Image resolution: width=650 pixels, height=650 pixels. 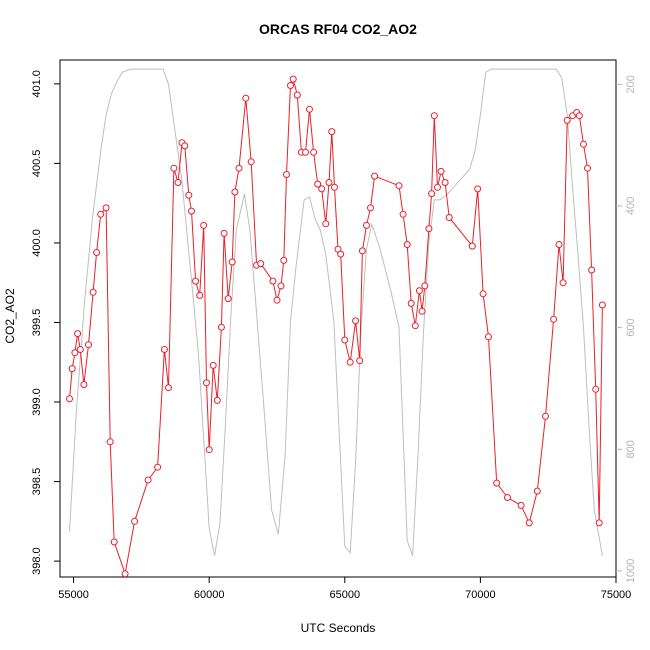 What do you see at coordinates (37, 402) in the screenshot?
I see `y-tick-label: 399.0` at bounding box center [37, 402].